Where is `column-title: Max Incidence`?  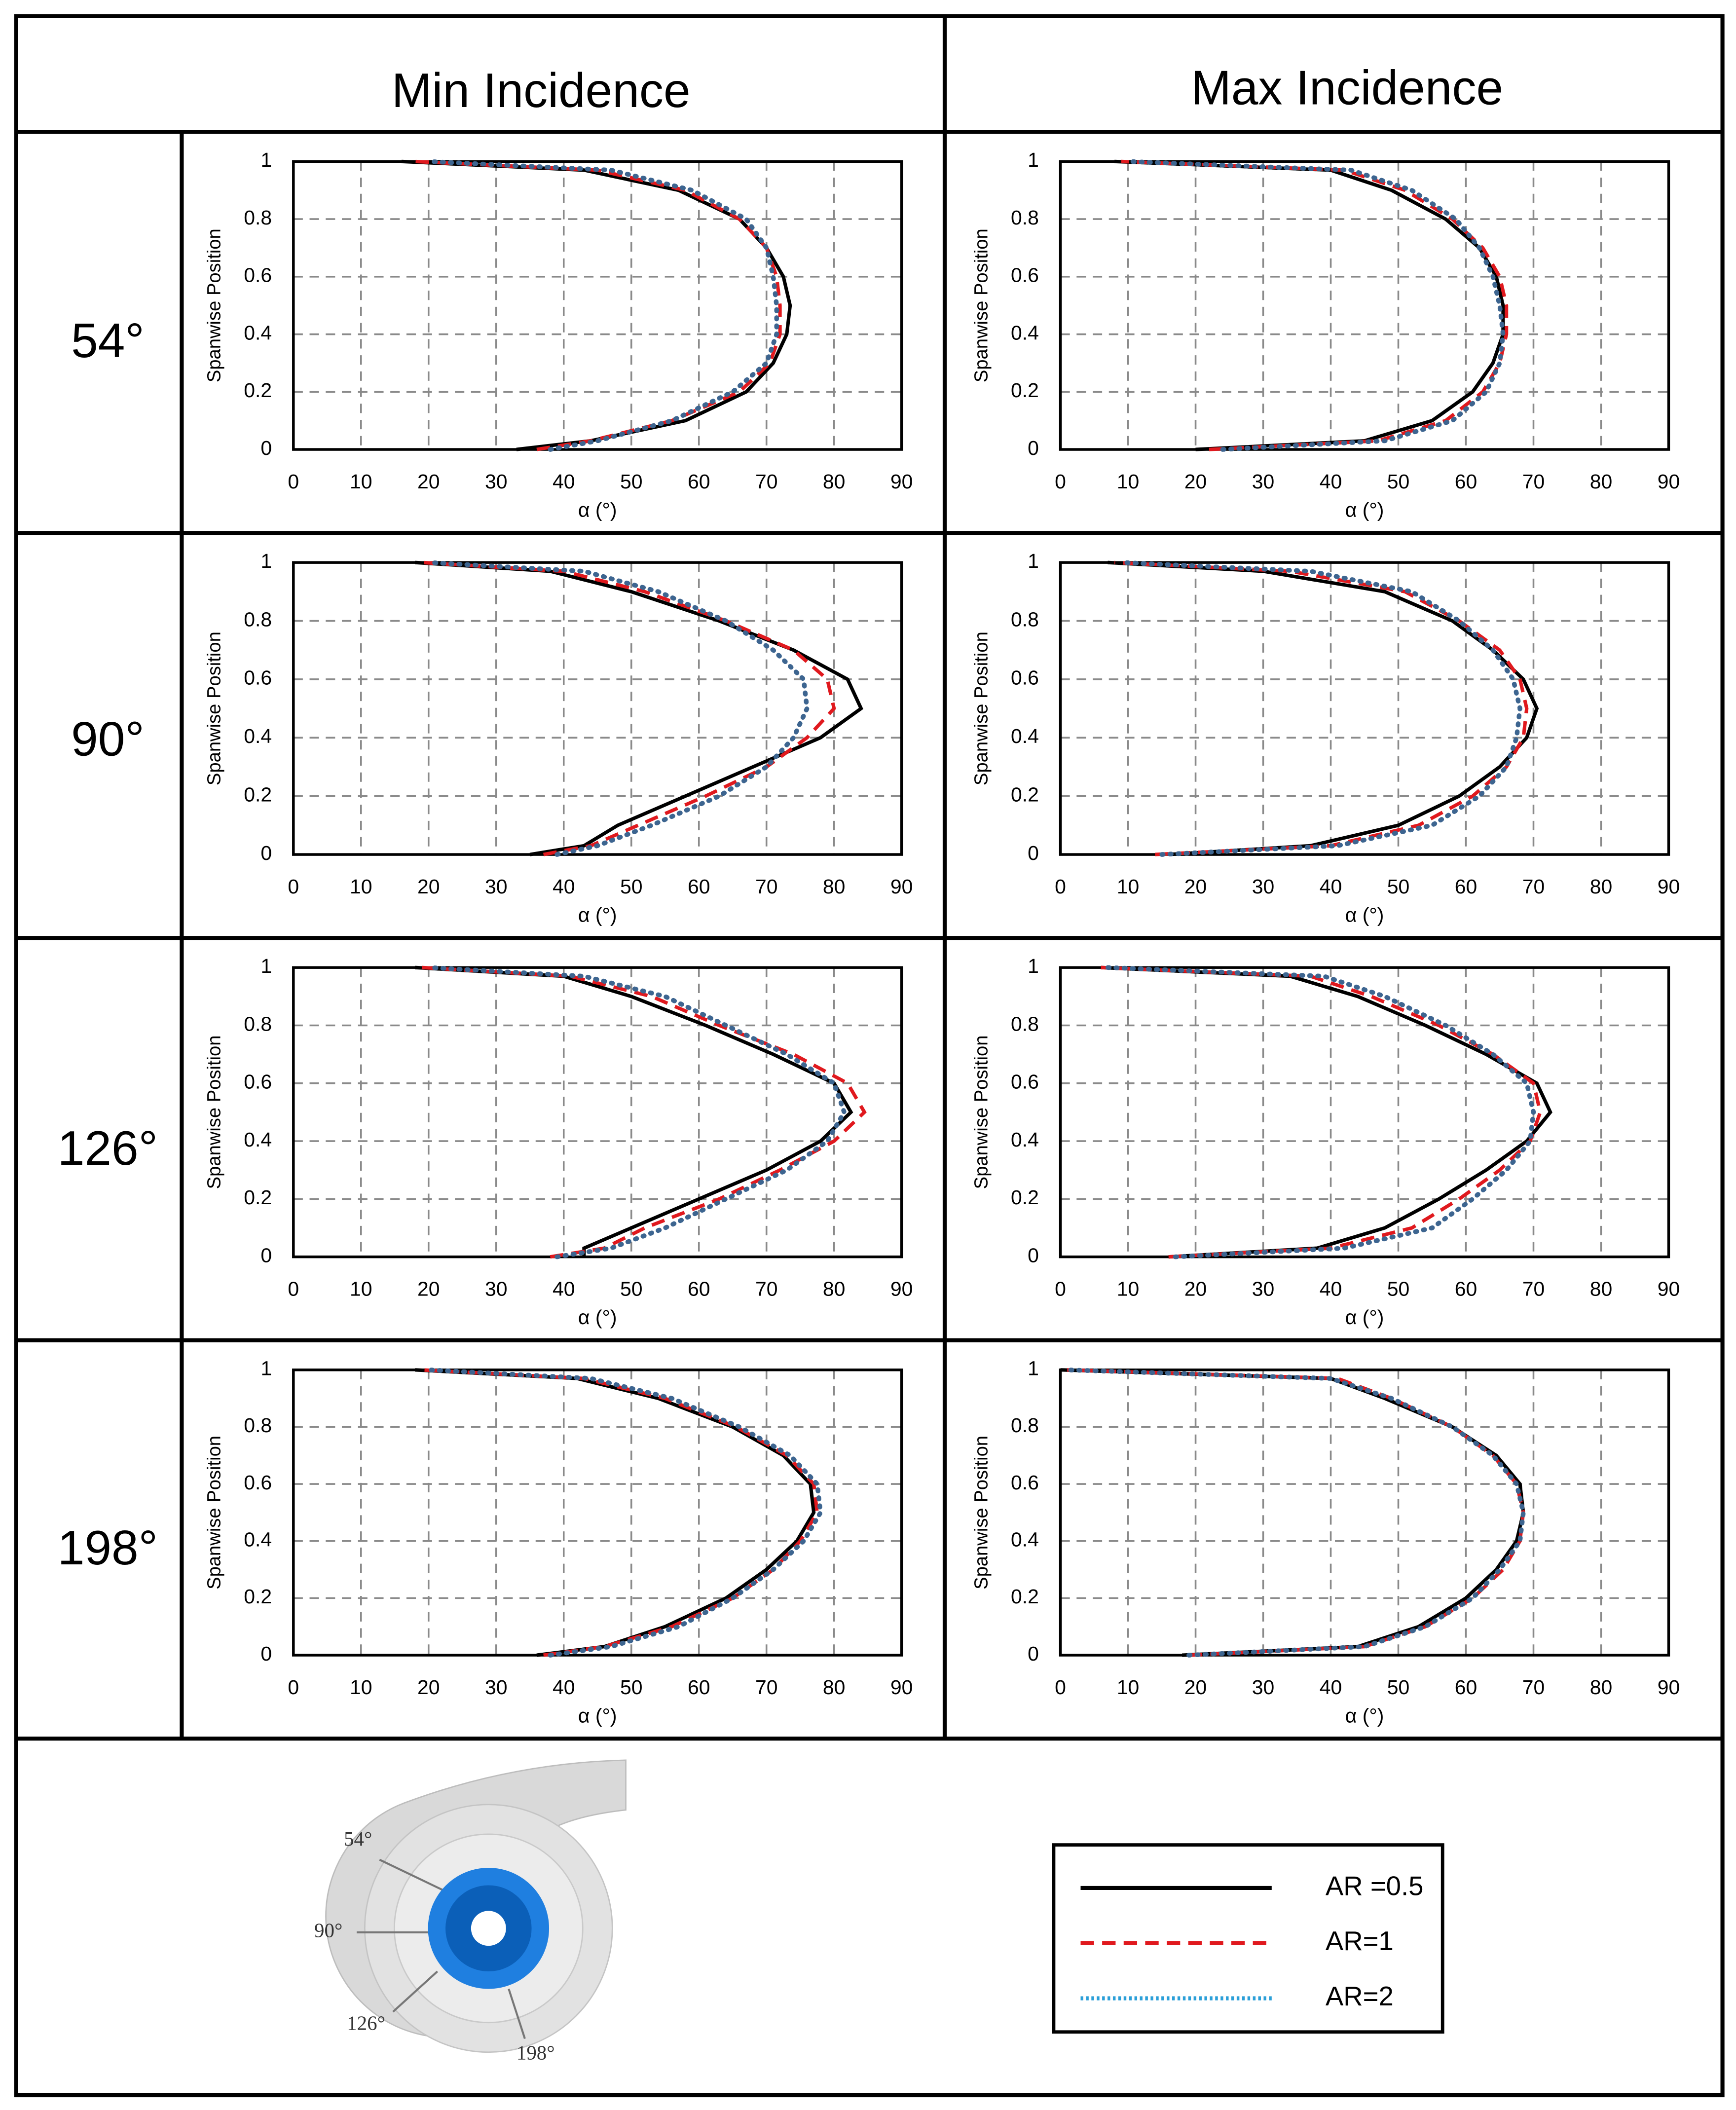 column-title: Max Incidence is located at coordinates (1347, 87).